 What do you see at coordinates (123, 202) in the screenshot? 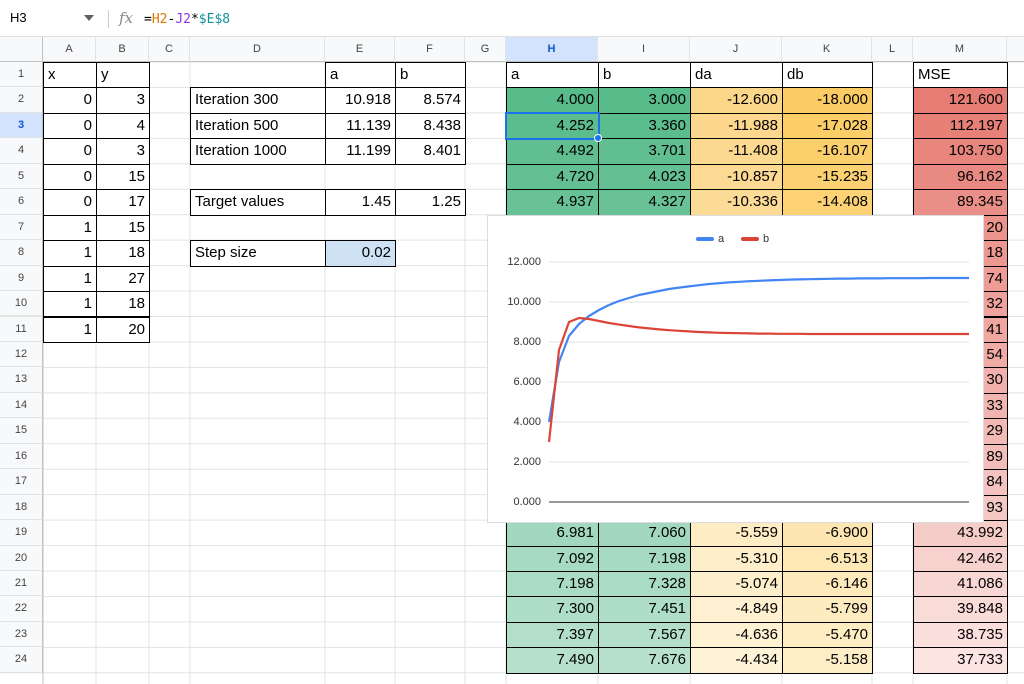
I see `cell: 17` at bounding box center [123, 202].